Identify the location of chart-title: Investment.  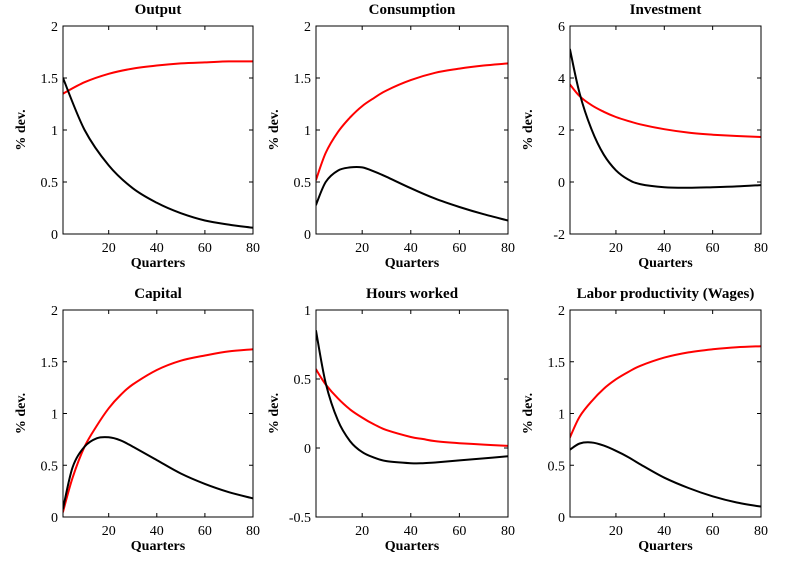
(666, 10).